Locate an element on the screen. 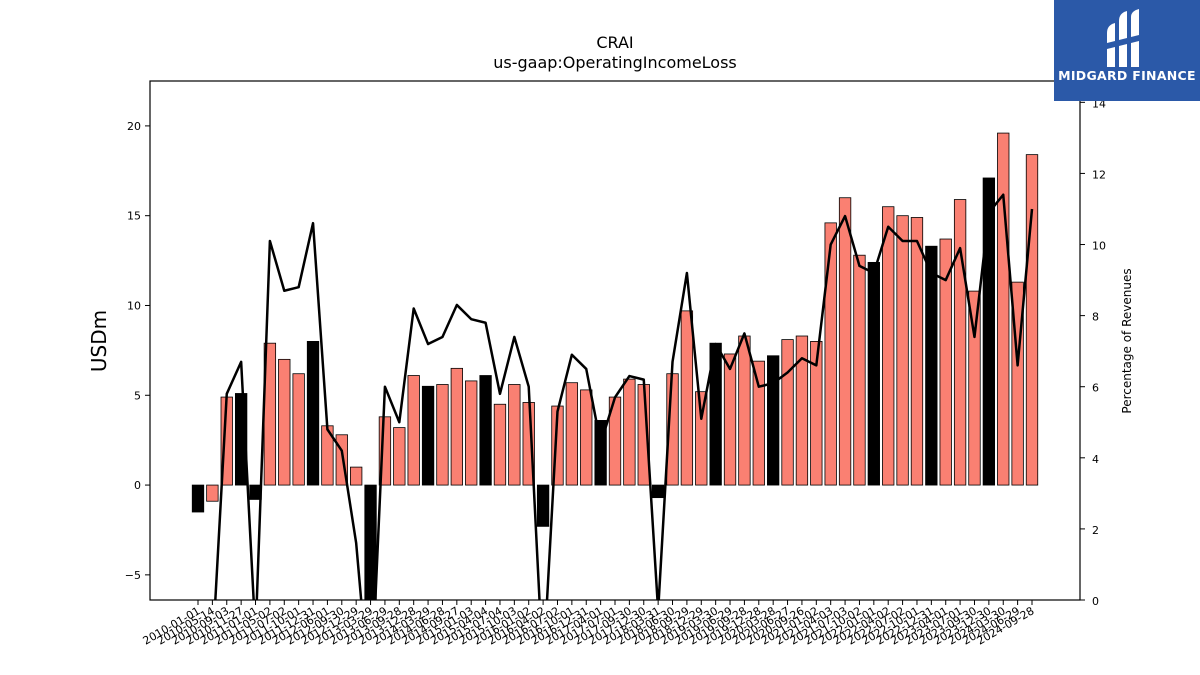  logo-text: MIDGARD FINANCE is located at coordinates (1127, 75).